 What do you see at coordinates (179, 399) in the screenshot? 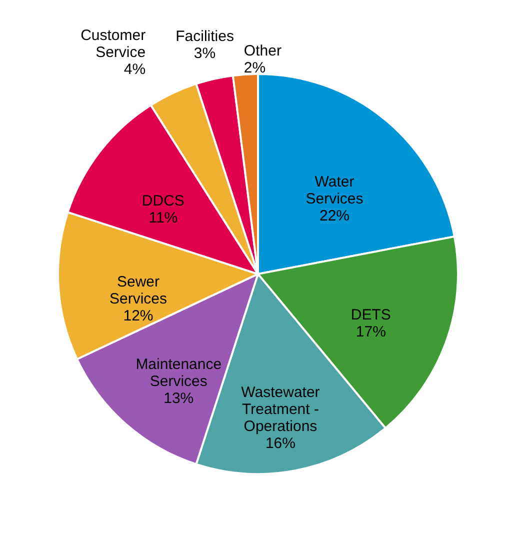
I see `data-label: 13%` at bounding box center [179, 399].